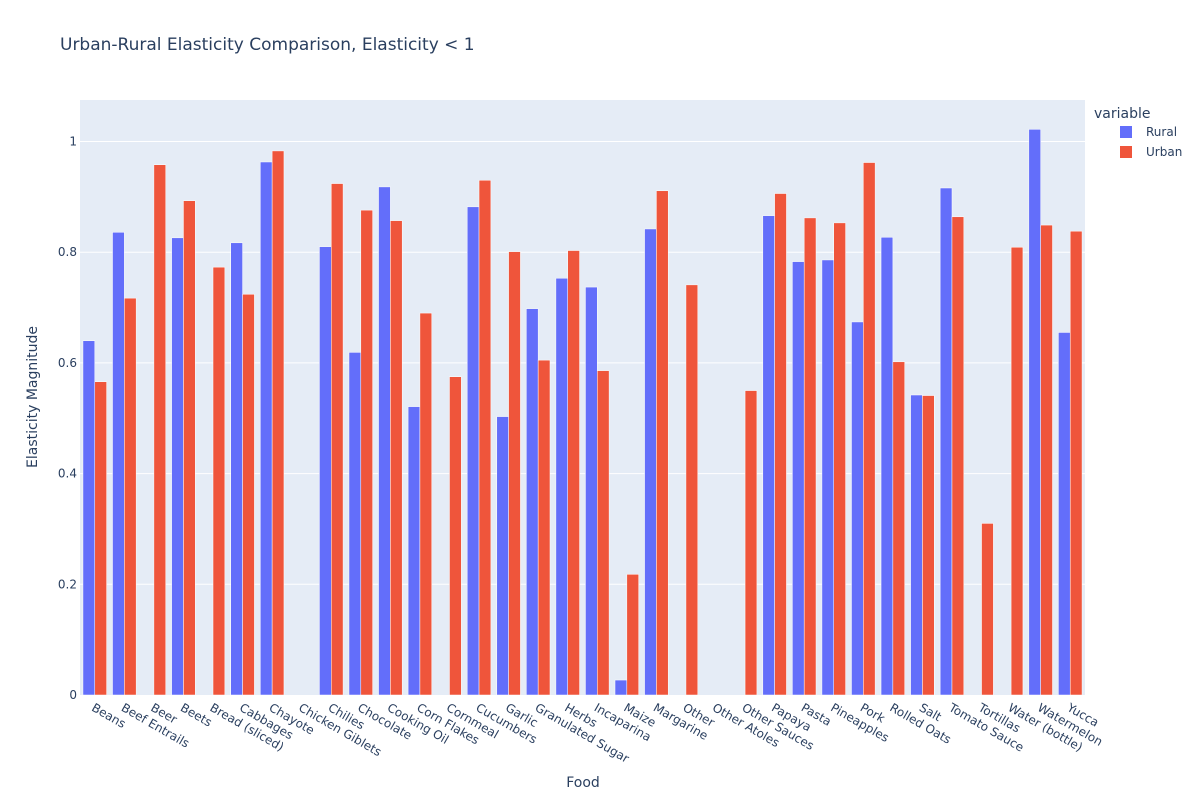 The image size is (1200, 800). What do you see at coordinates (196, 714) in the screenshot?
I see `x-tick-label: Beets` at bounding box center [196, 714].